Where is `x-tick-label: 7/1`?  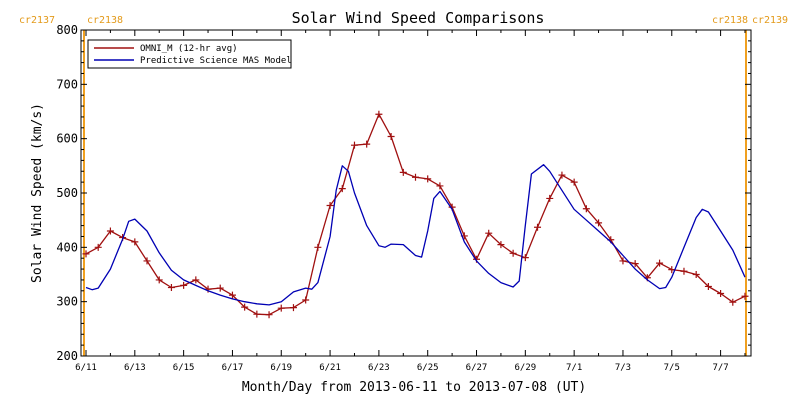 x-tick-label: 7/1 is located at coordinates (574, 368).